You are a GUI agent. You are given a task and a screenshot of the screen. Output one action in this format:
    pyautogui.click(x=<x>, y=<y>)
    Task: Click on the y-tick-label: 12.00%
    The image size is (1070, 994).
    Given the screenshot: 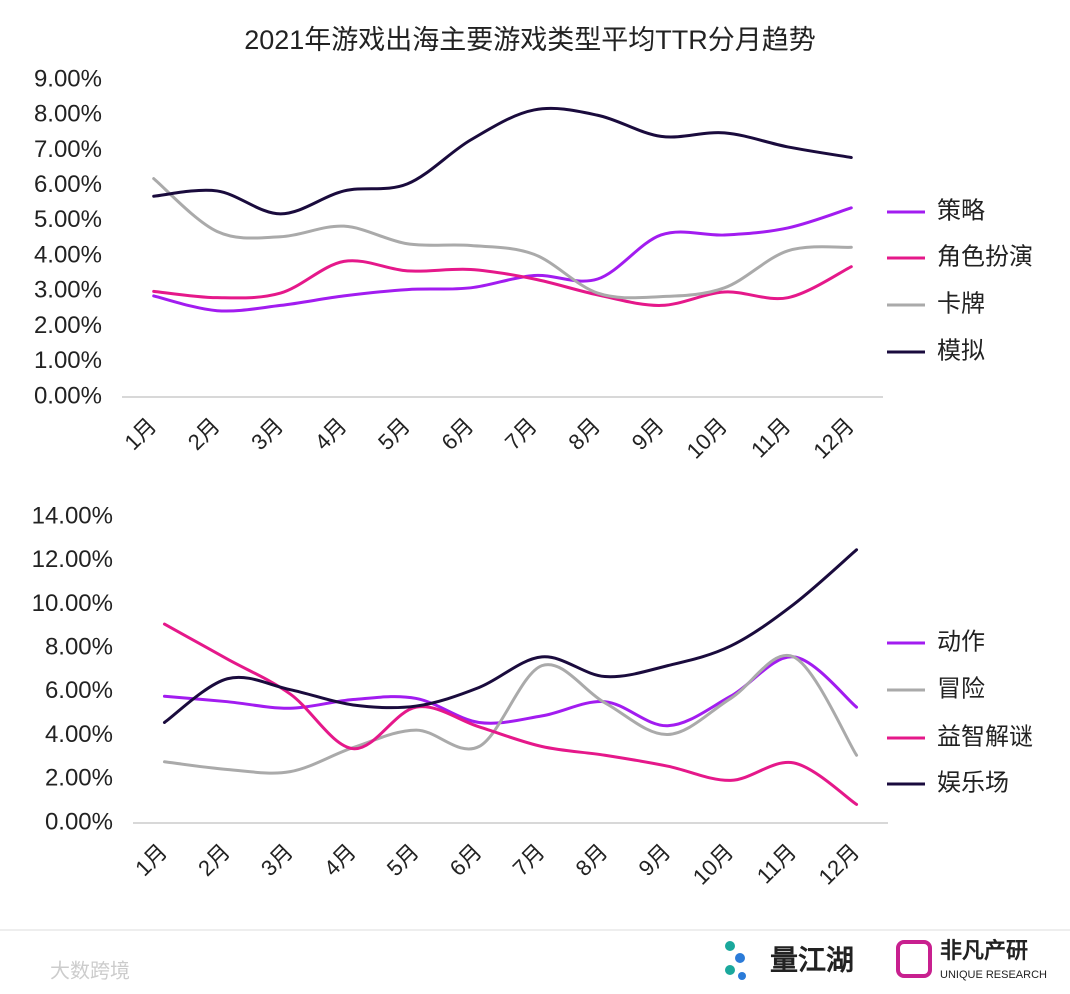 What is the action you would take?
    pyautogui.click(x=72, y=559)
    